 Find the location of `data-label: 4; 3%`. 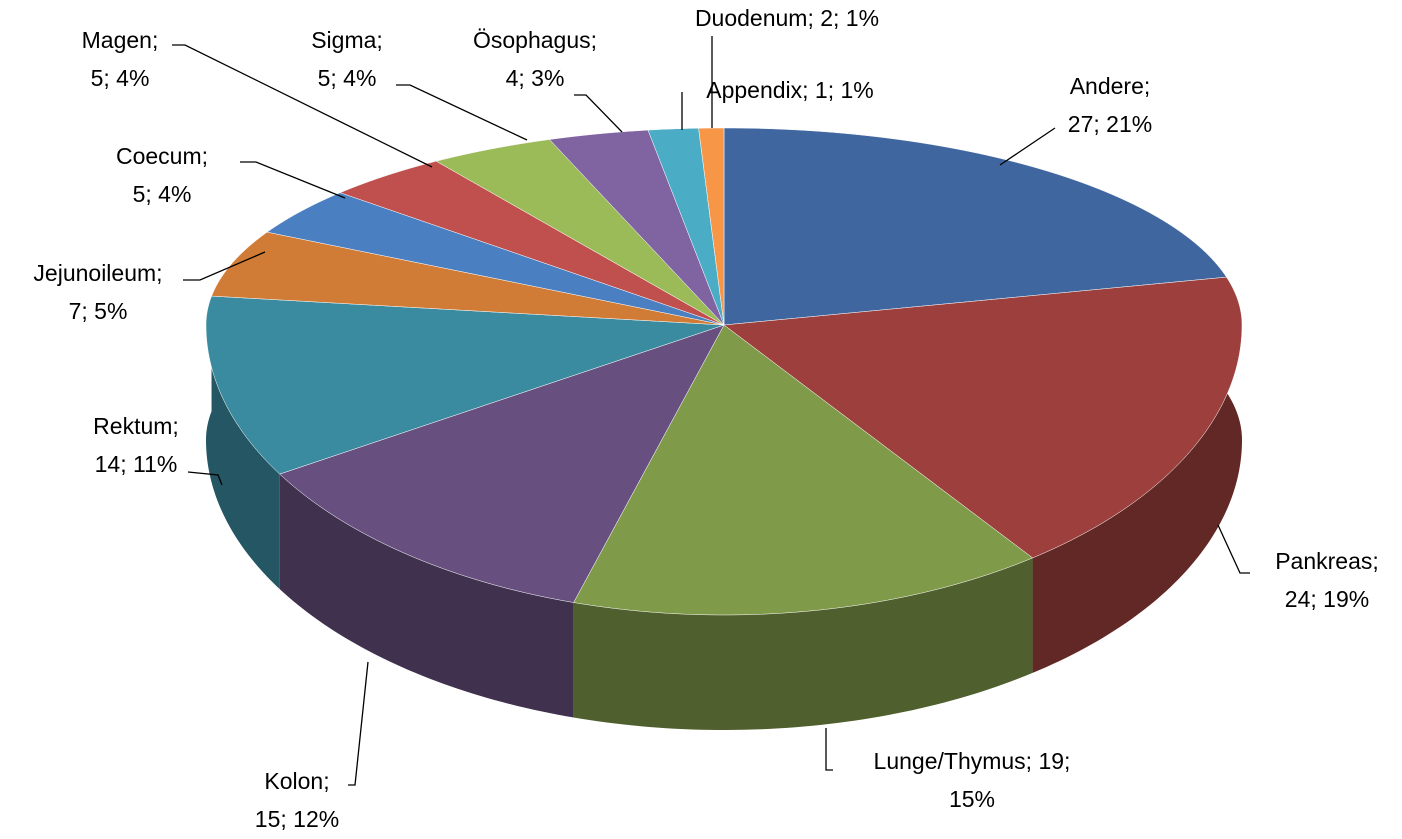

data-label: 4; 3% is located at coordinates (535, 78).